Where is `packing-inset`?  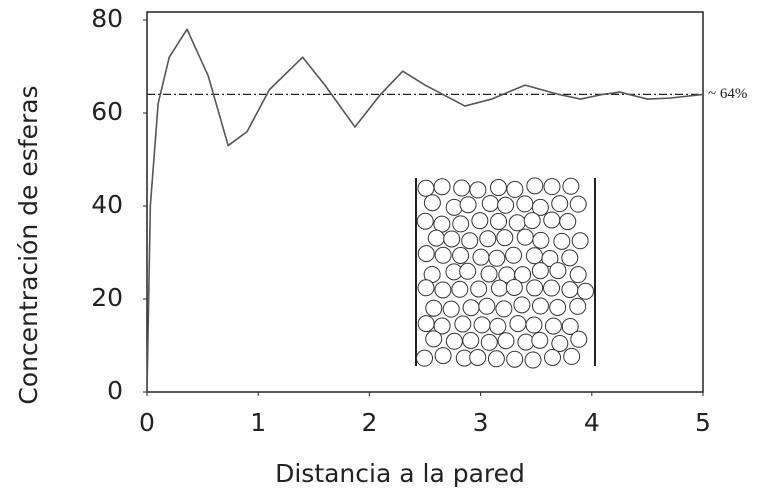 packing-inset is located at coordinates (505, 273).